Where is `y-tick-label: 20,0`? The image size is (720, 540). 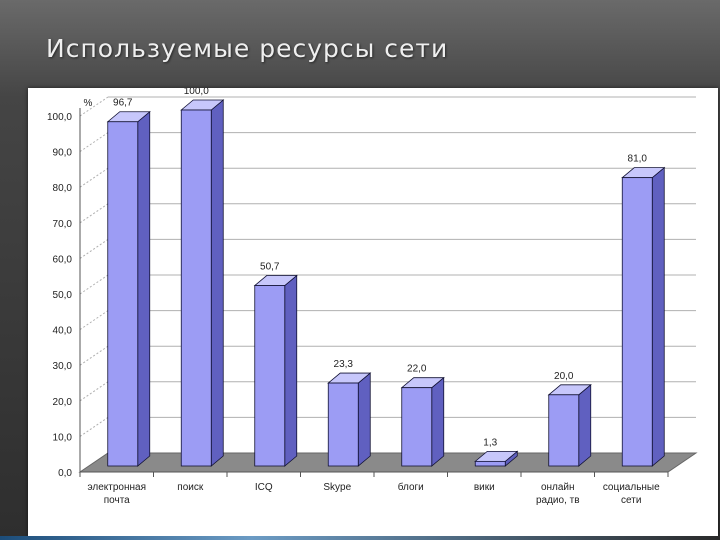 y-tick-label: 20,0 is located at coordinates (63, 402).